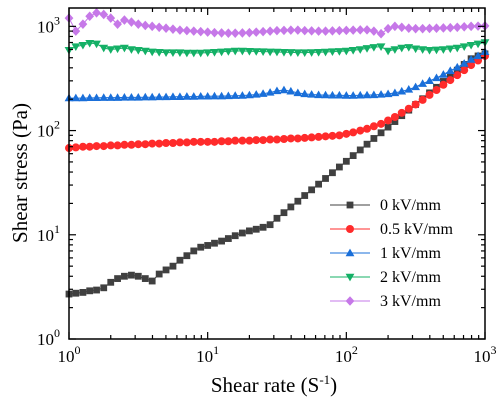 The width and height of the screenshot is (498, 408). I want to click on x-axis-label-main: Shear rate (S, so click(265, 385).